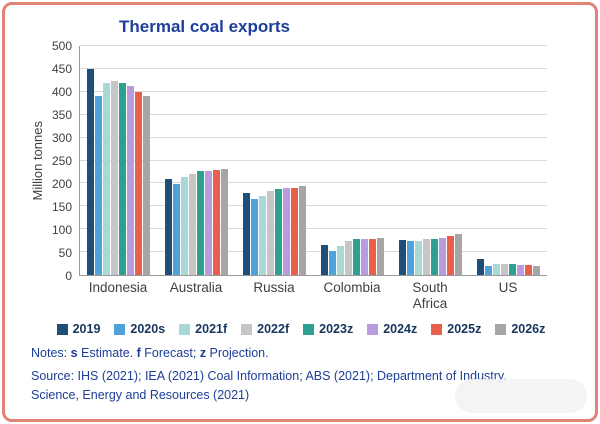  What do you see at coordinates (536, 270) in the screenshot?
I see `bar-2026z-us` at bounding box center [536, 270].